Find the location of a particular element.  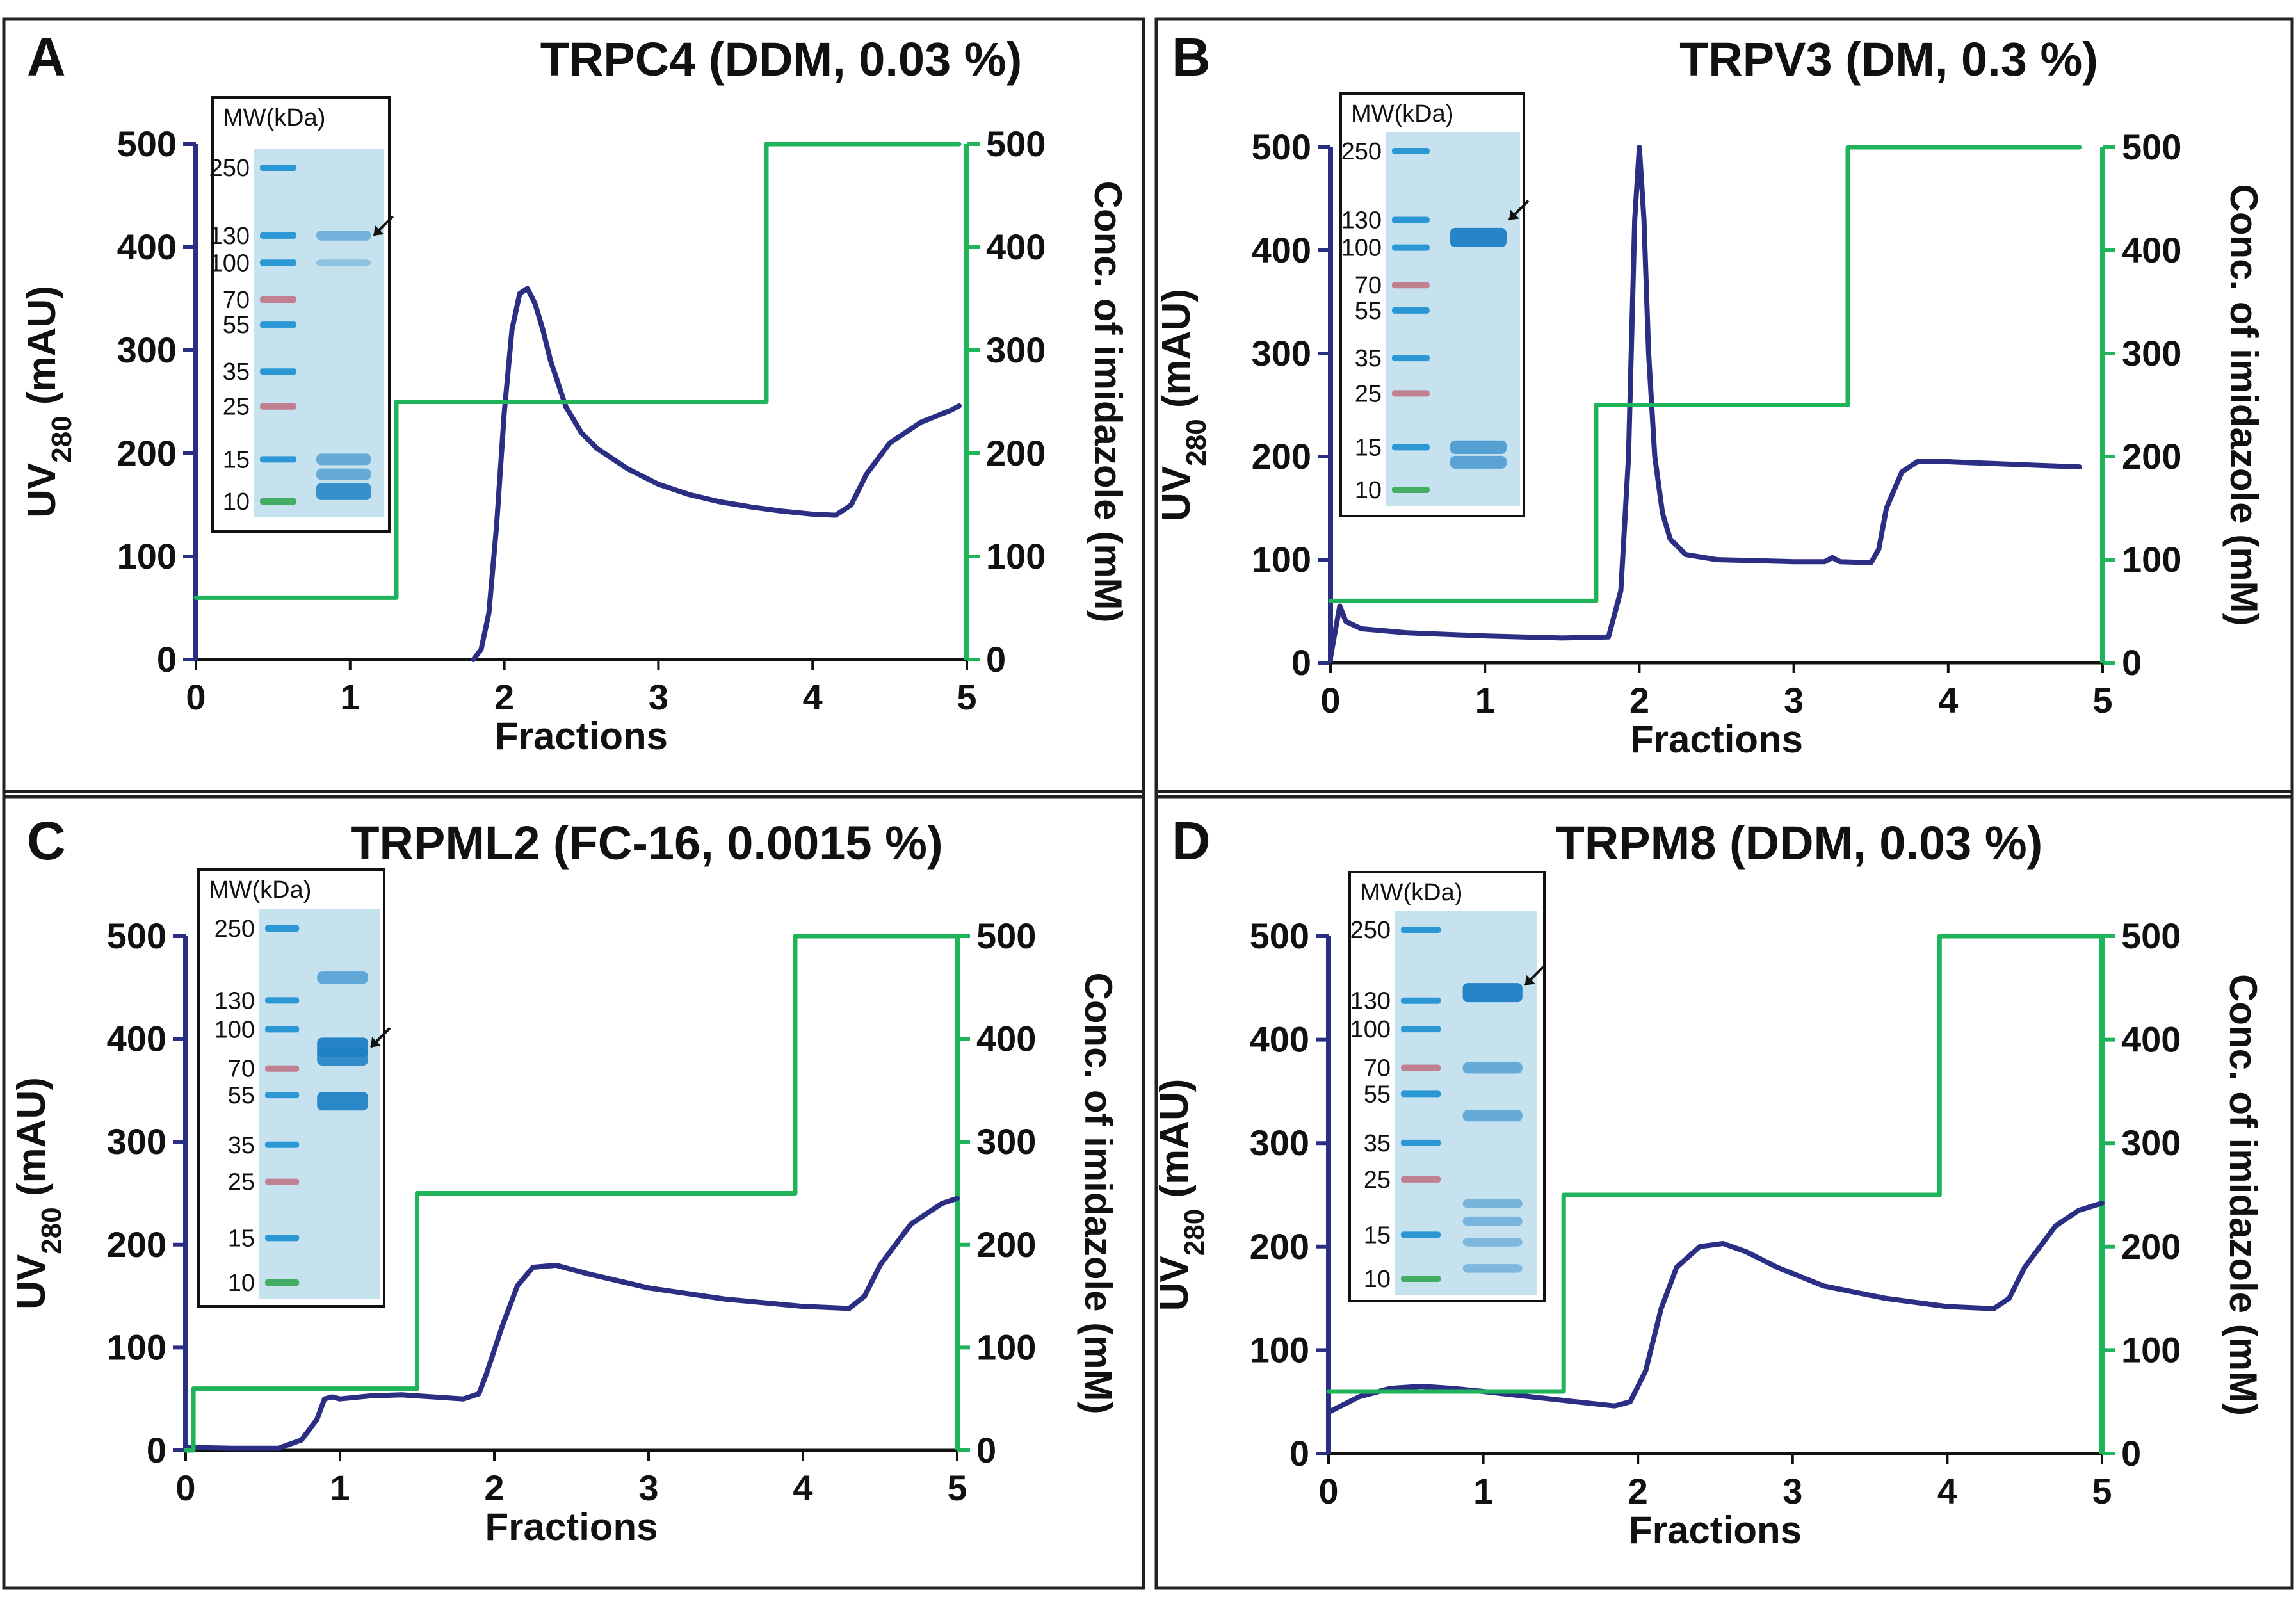

panel-letter: B is located at coordinates (1191, 57).